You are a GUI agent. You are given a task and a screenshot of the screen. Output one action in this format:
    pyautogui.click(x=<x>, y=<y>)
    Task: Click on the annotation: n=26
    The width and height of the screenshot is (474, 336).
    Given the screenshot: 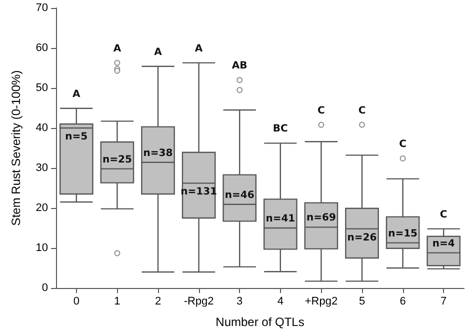 What is the action you would take?
    pyautogui.click(x=362, y=238)
    